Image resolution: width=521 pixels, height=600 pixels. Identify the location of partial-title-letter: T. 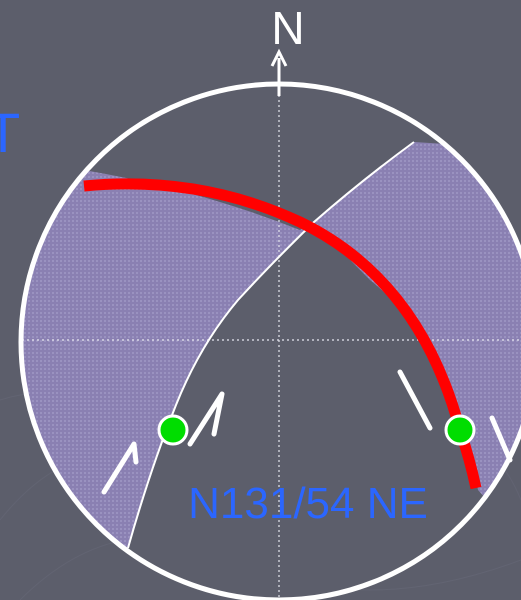
(10, 132).